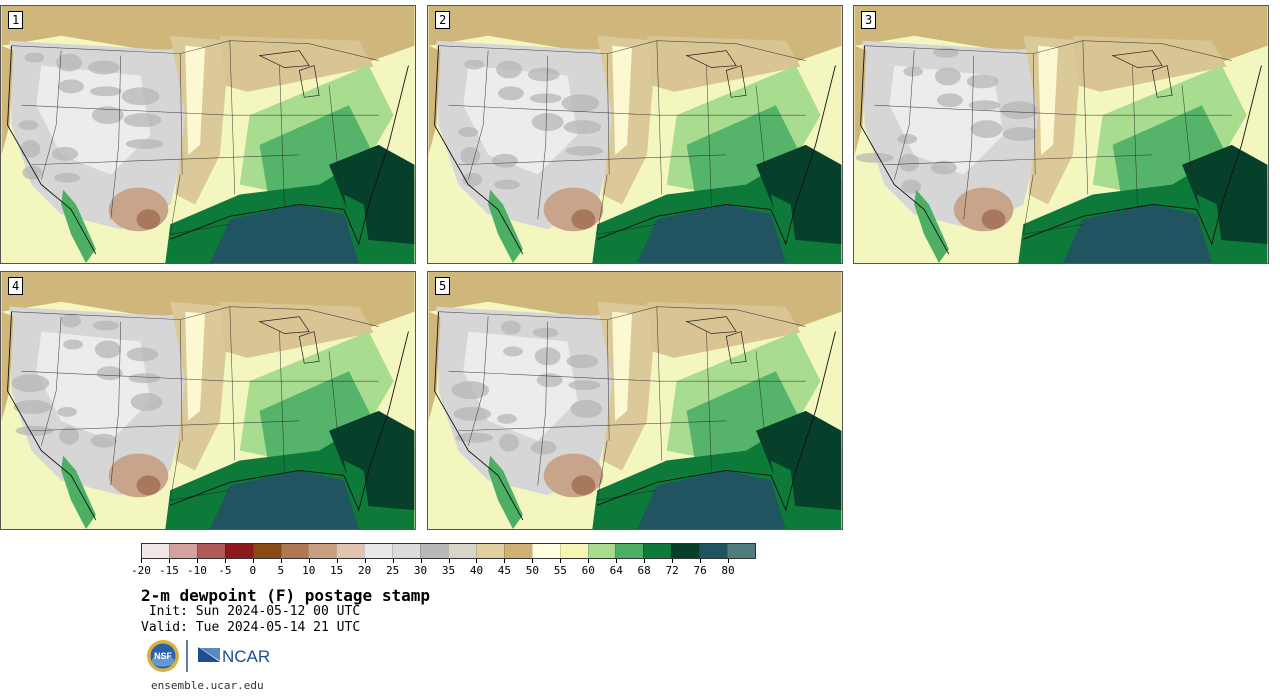 This screenshot has width=1280, height=696. What do you see at coordinates (443, 20) in the screenshot?
I see `panel-number: 2` at bounding box center [443, 20].